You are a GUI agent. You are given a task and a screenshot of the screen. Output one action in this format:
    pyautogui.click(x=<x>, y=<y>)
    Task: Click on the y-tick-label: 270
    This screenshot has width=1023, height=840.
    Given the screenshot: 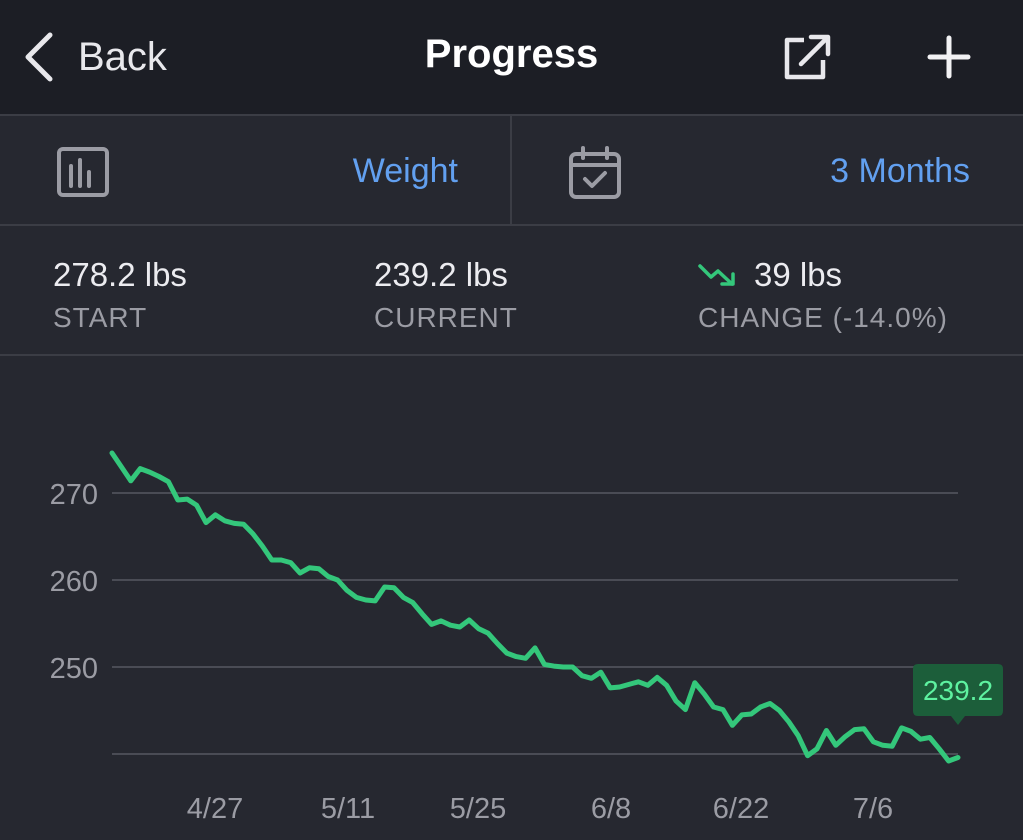 What is the action you would take?
    pyautogui.click(x=74, y=495)
    